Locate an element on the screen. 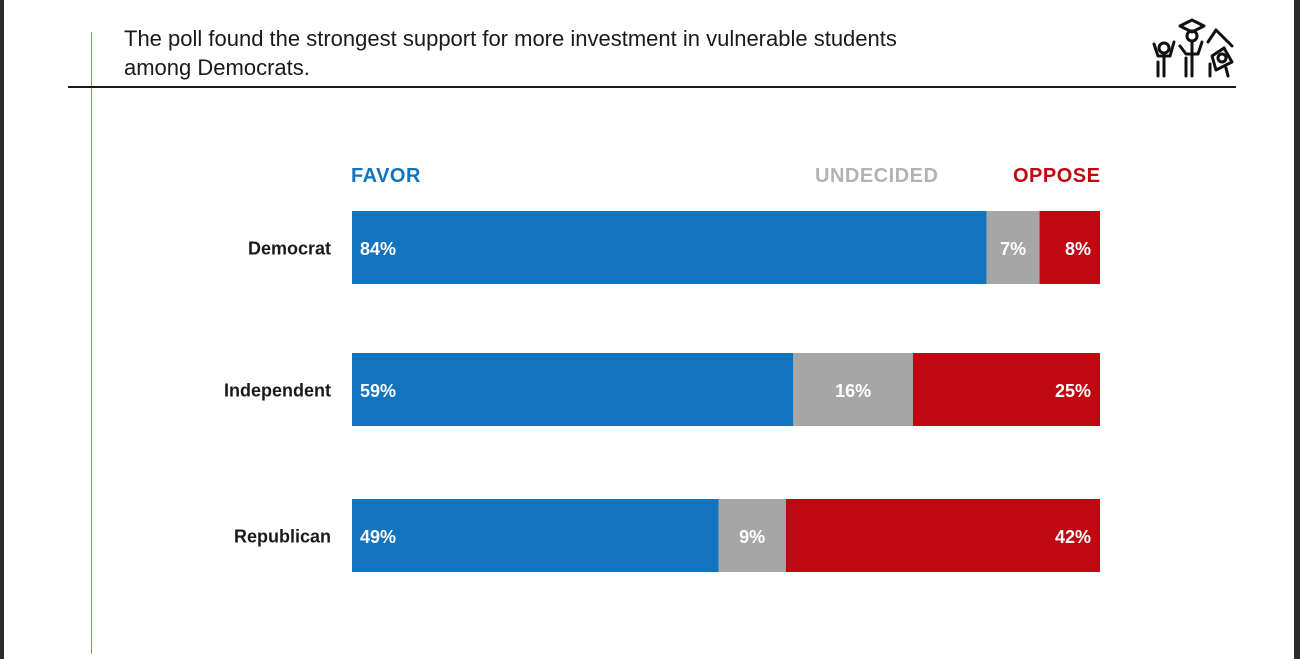 The image size is (1300, 659). bar-favor-republican is located at coordinates (535, 535).